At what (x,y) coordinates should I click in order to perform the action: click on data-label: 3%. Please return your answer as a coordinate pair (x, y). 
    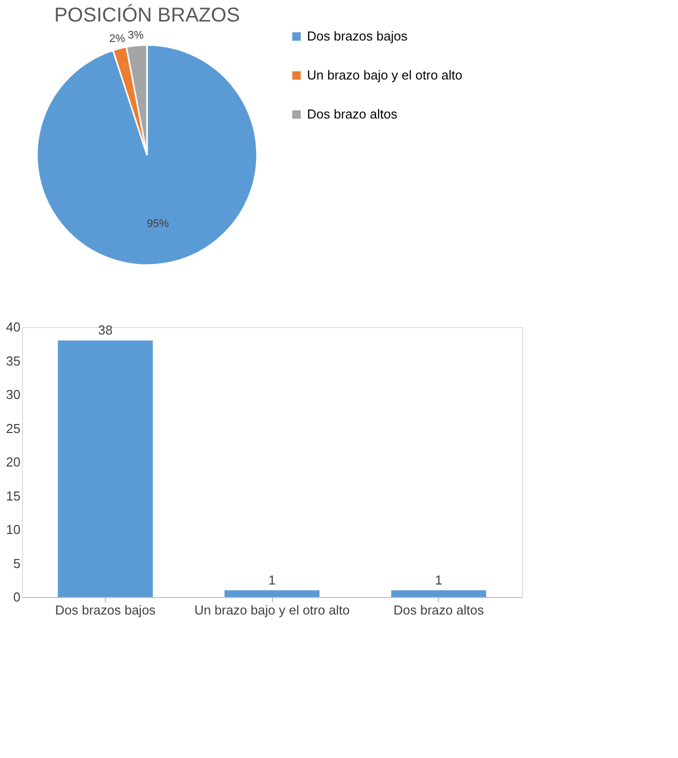
    Looking at the image, I should click on (136, 36).